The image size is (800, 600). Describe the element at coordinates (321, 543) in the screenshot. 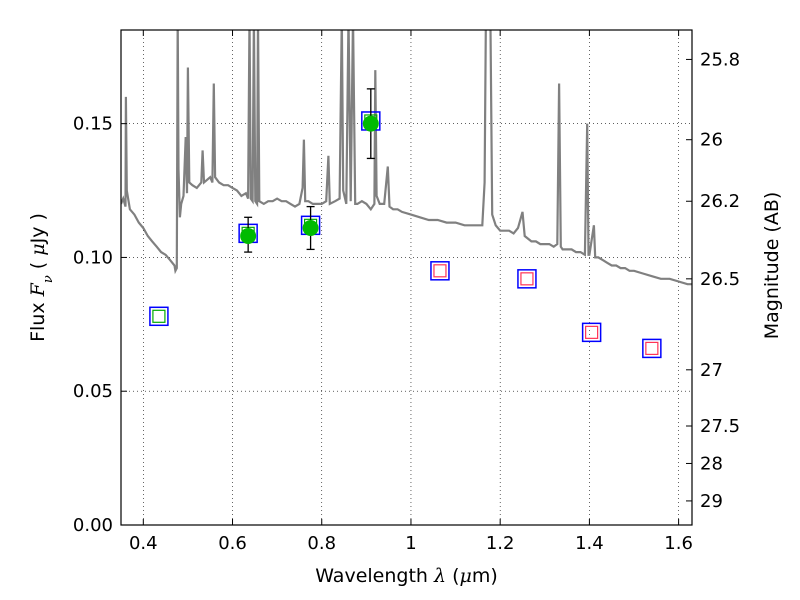

I see `x-tick-label: 0.8` at that location.